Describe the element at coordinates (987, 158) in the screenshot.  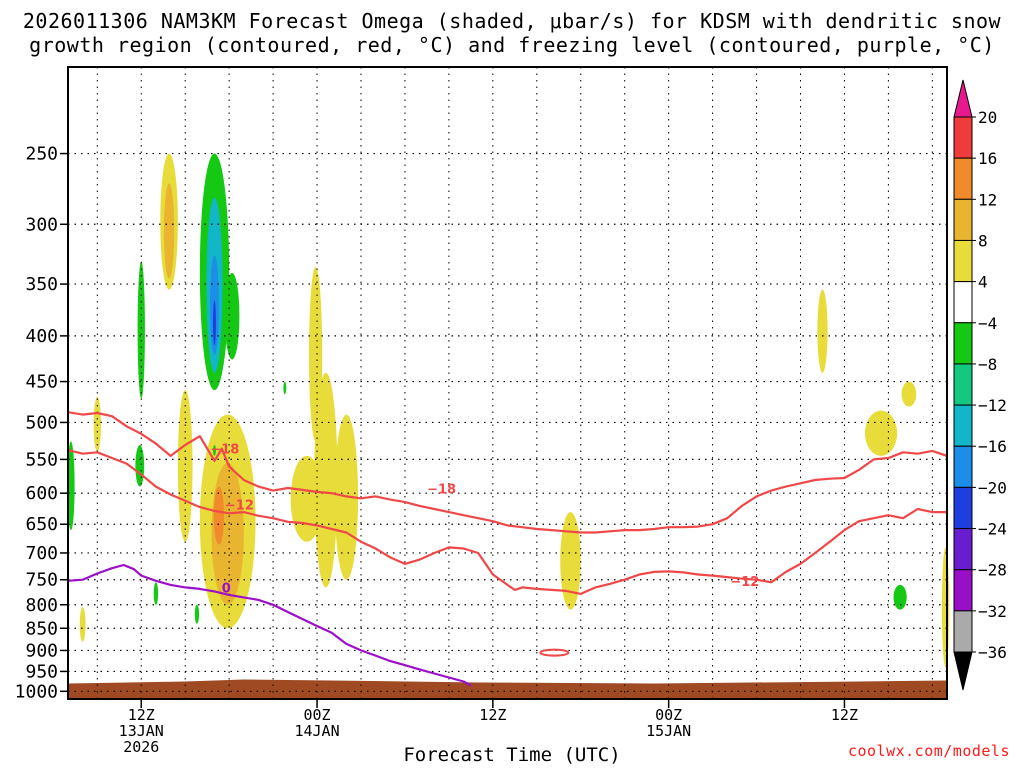
I see `colorbar-label-1: 16` at that location.